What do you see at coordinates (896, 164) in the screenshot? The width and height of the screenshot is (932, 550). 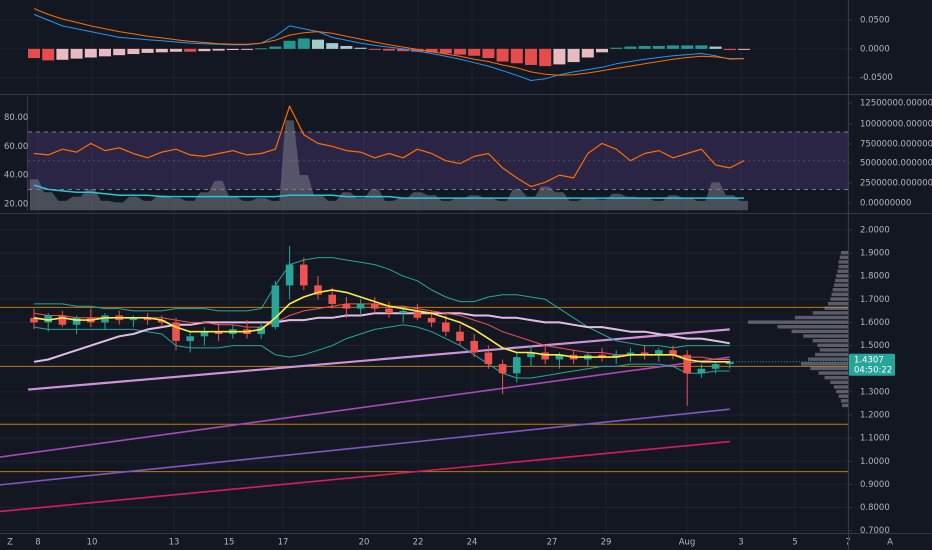 I see `volume-axis-label: 5000000.00000000` at bounding box center [896, 164].